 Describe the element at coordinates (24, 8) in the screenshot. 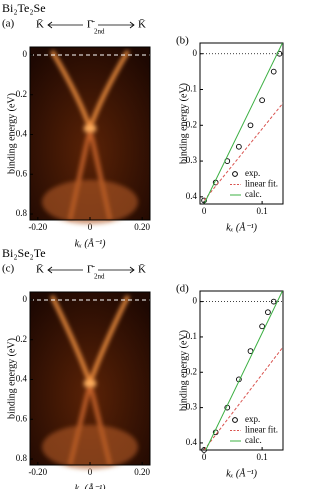

I see `sample-title: Bi₂Te₂Se` at that location.